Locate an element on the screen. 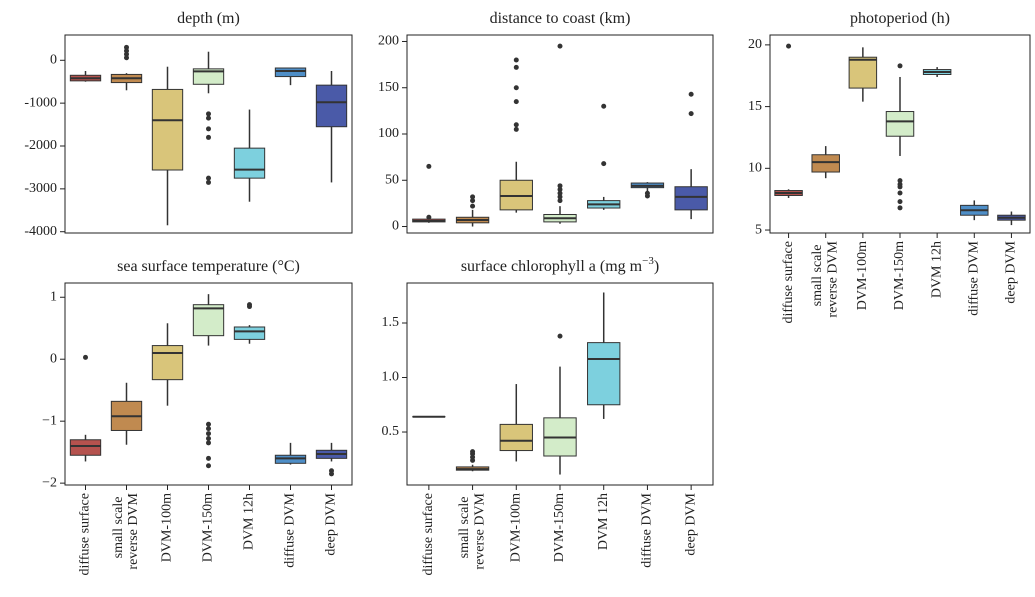 The width and height of the screenshot is (1035, 597). y-tick-label: -3000 is located at coordinates (40, 188).